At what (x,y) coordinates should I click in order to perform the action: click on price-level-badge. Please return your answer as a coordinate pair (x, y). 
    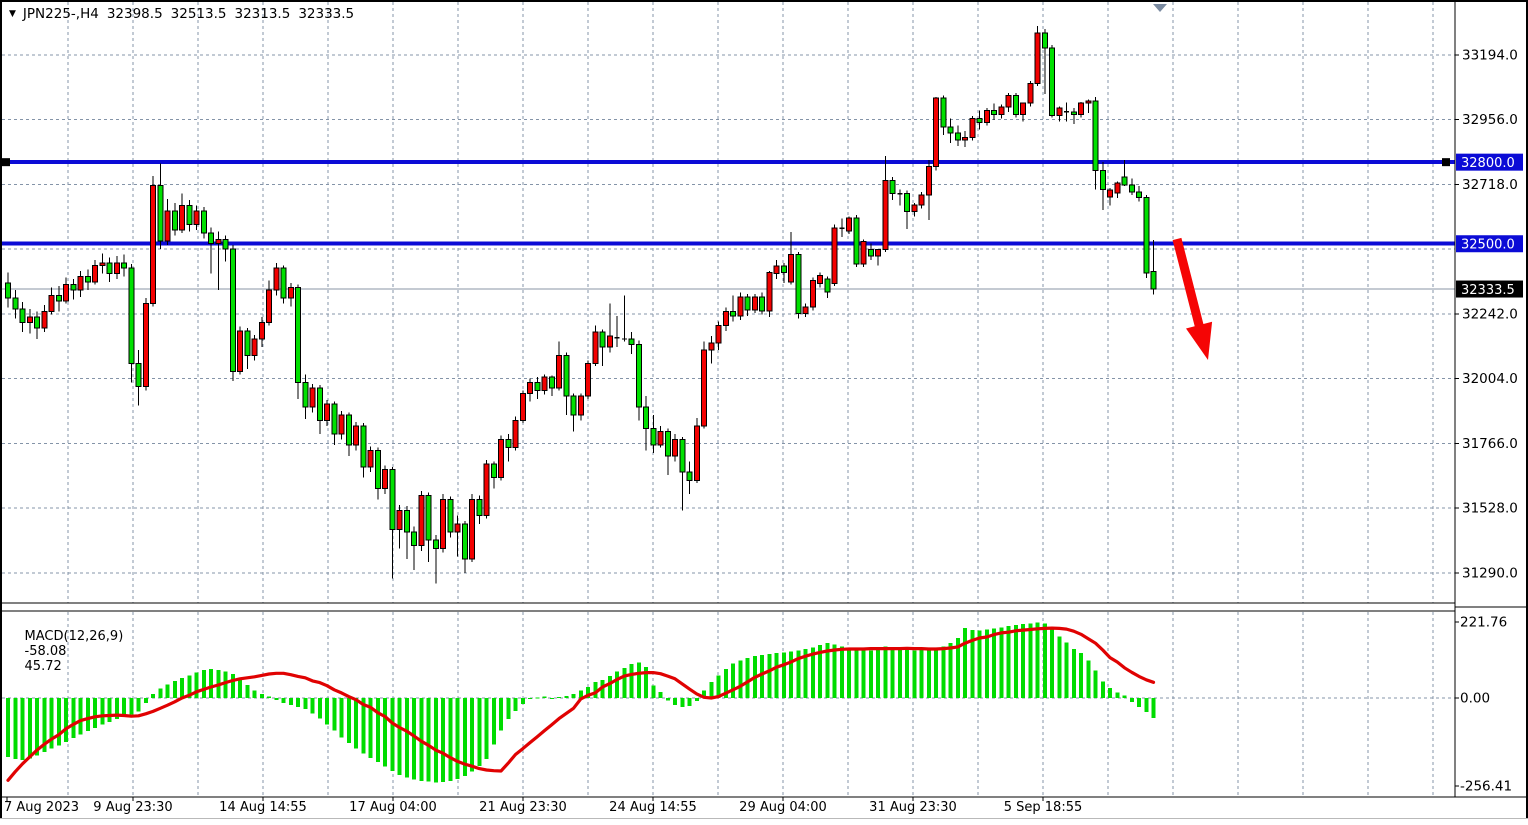
    Looking at the image, I should click on (1489, 162).